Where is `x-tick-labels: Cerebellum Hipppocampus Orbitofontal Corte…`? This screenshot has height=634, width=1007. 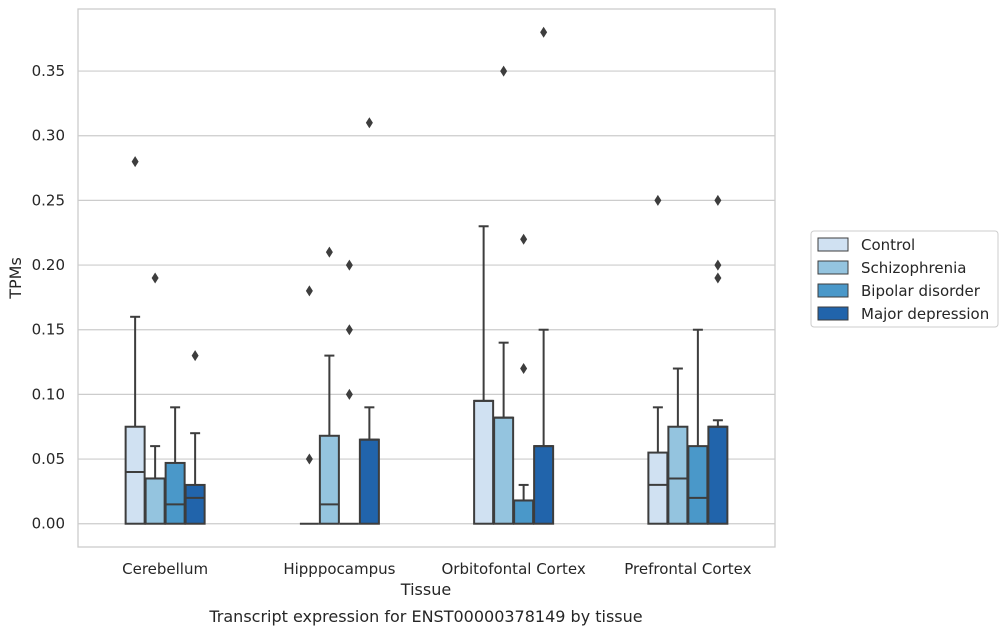
x-tick-labels: Cerebellum Hipppocampus Orbitofontal Corte… is located at coordinates (436, 569).